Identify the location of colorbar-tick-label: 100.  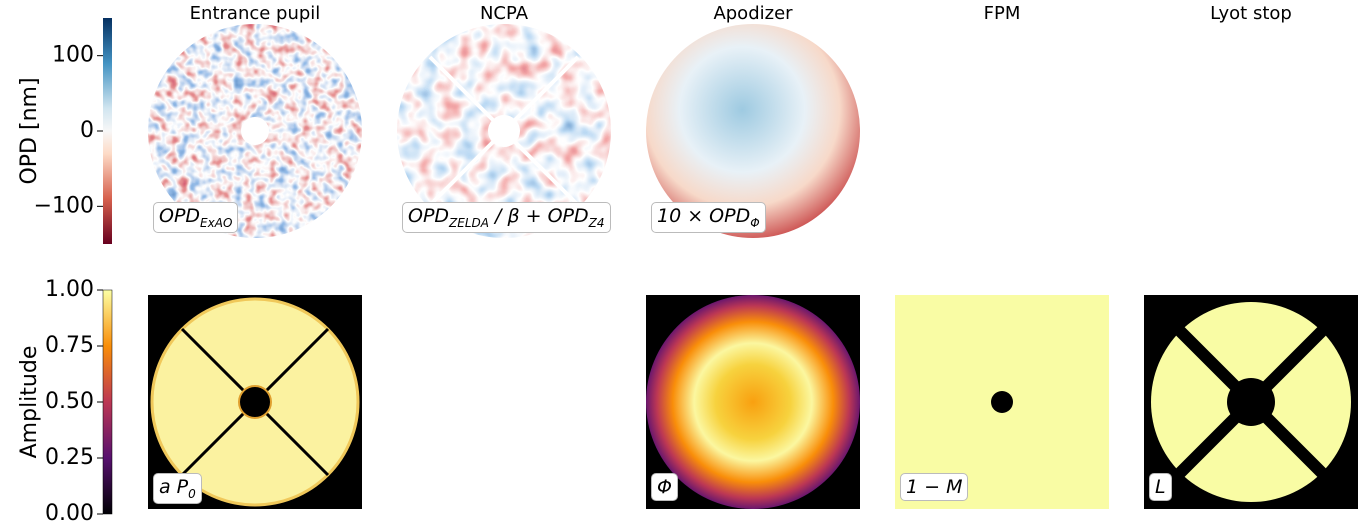
(73, 55).